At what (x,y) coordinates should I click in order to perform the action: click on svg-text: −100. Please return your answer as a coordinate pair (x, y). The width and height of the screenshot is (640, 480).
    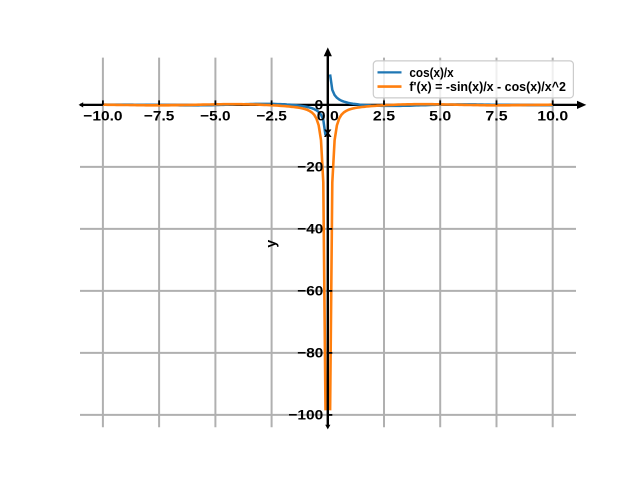
    Looking at the image, I should click on (305, 415).